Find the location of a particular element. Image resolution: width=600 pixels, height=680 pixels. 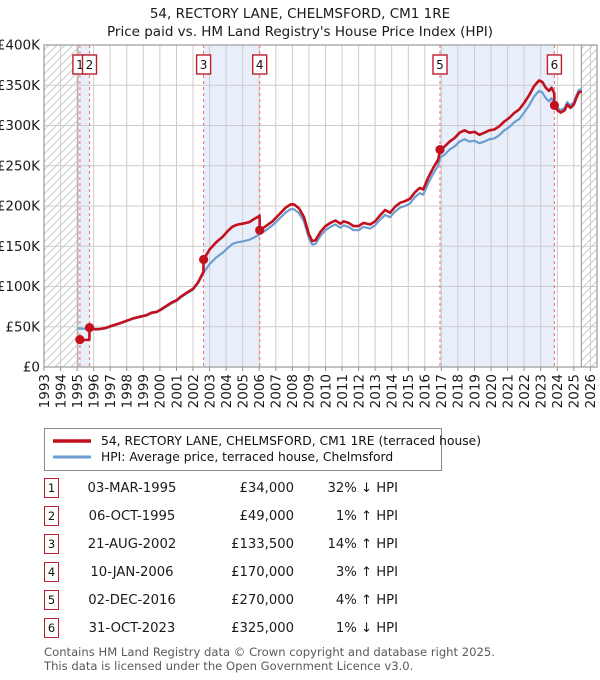

marker-label-number: 5 is located at coordinates (440, 65).